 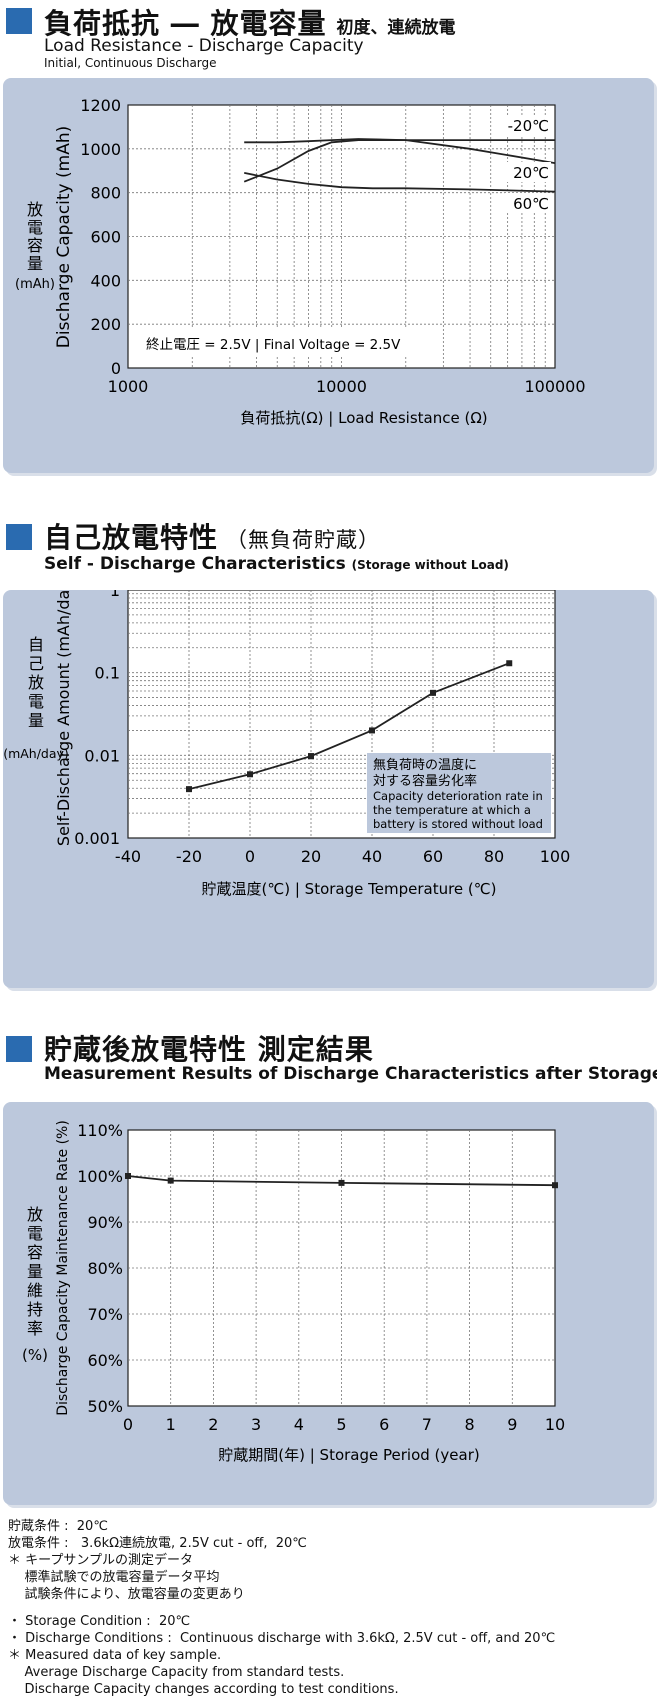 I want to click on x-tick-label: 4, so click(x=299, y=1424).